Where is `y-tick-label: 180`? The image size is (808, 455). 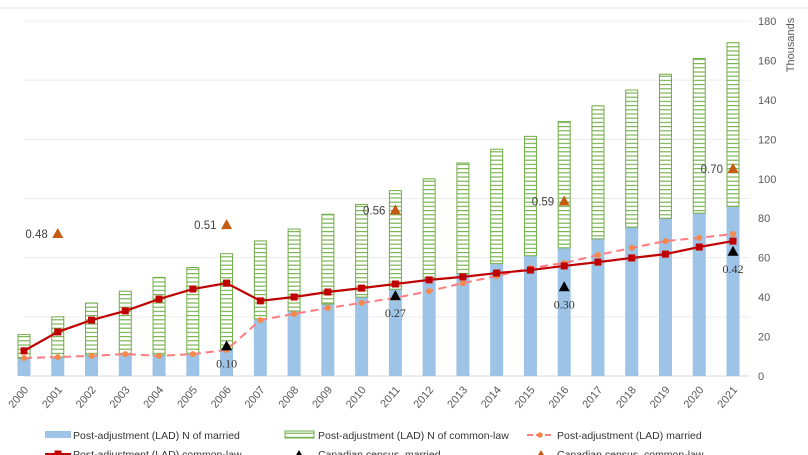 y-tick-label: 180 is located at coordinates (767, 22).